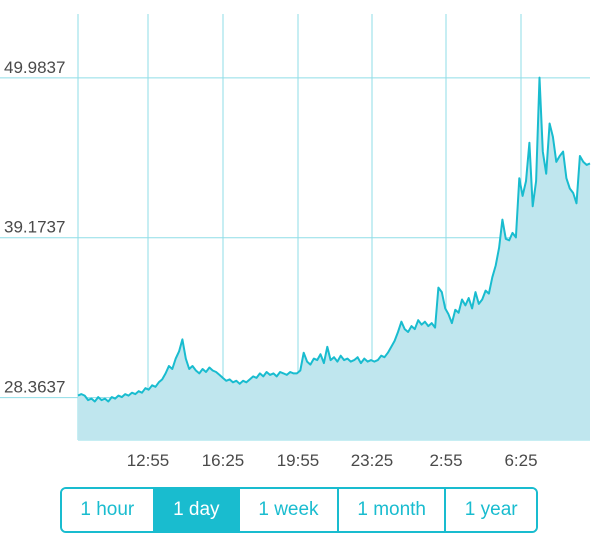  What do you see at coordinates (372, 460) in the screenshot?
I see `x-tick-label: 23:25` at bounding box center [372, 460].